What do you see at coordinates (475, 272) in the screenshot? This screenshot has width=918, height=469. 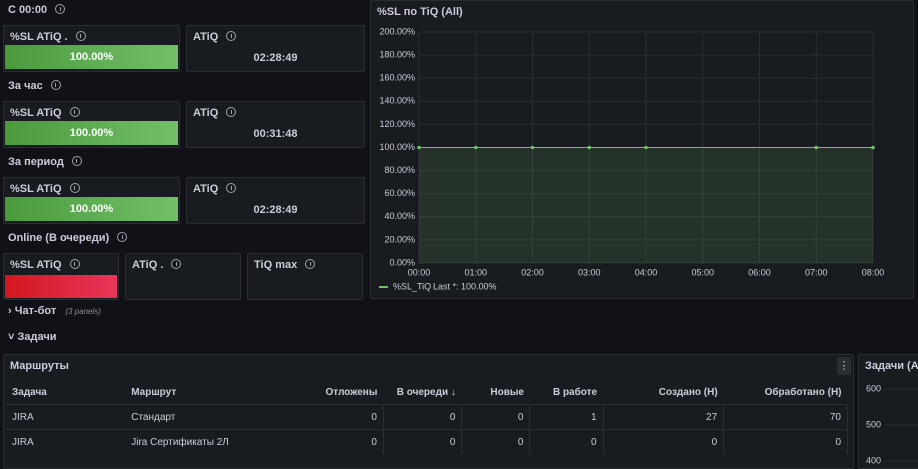 I see `x-tick-label: 01:00` at bounding box center [475, 272].